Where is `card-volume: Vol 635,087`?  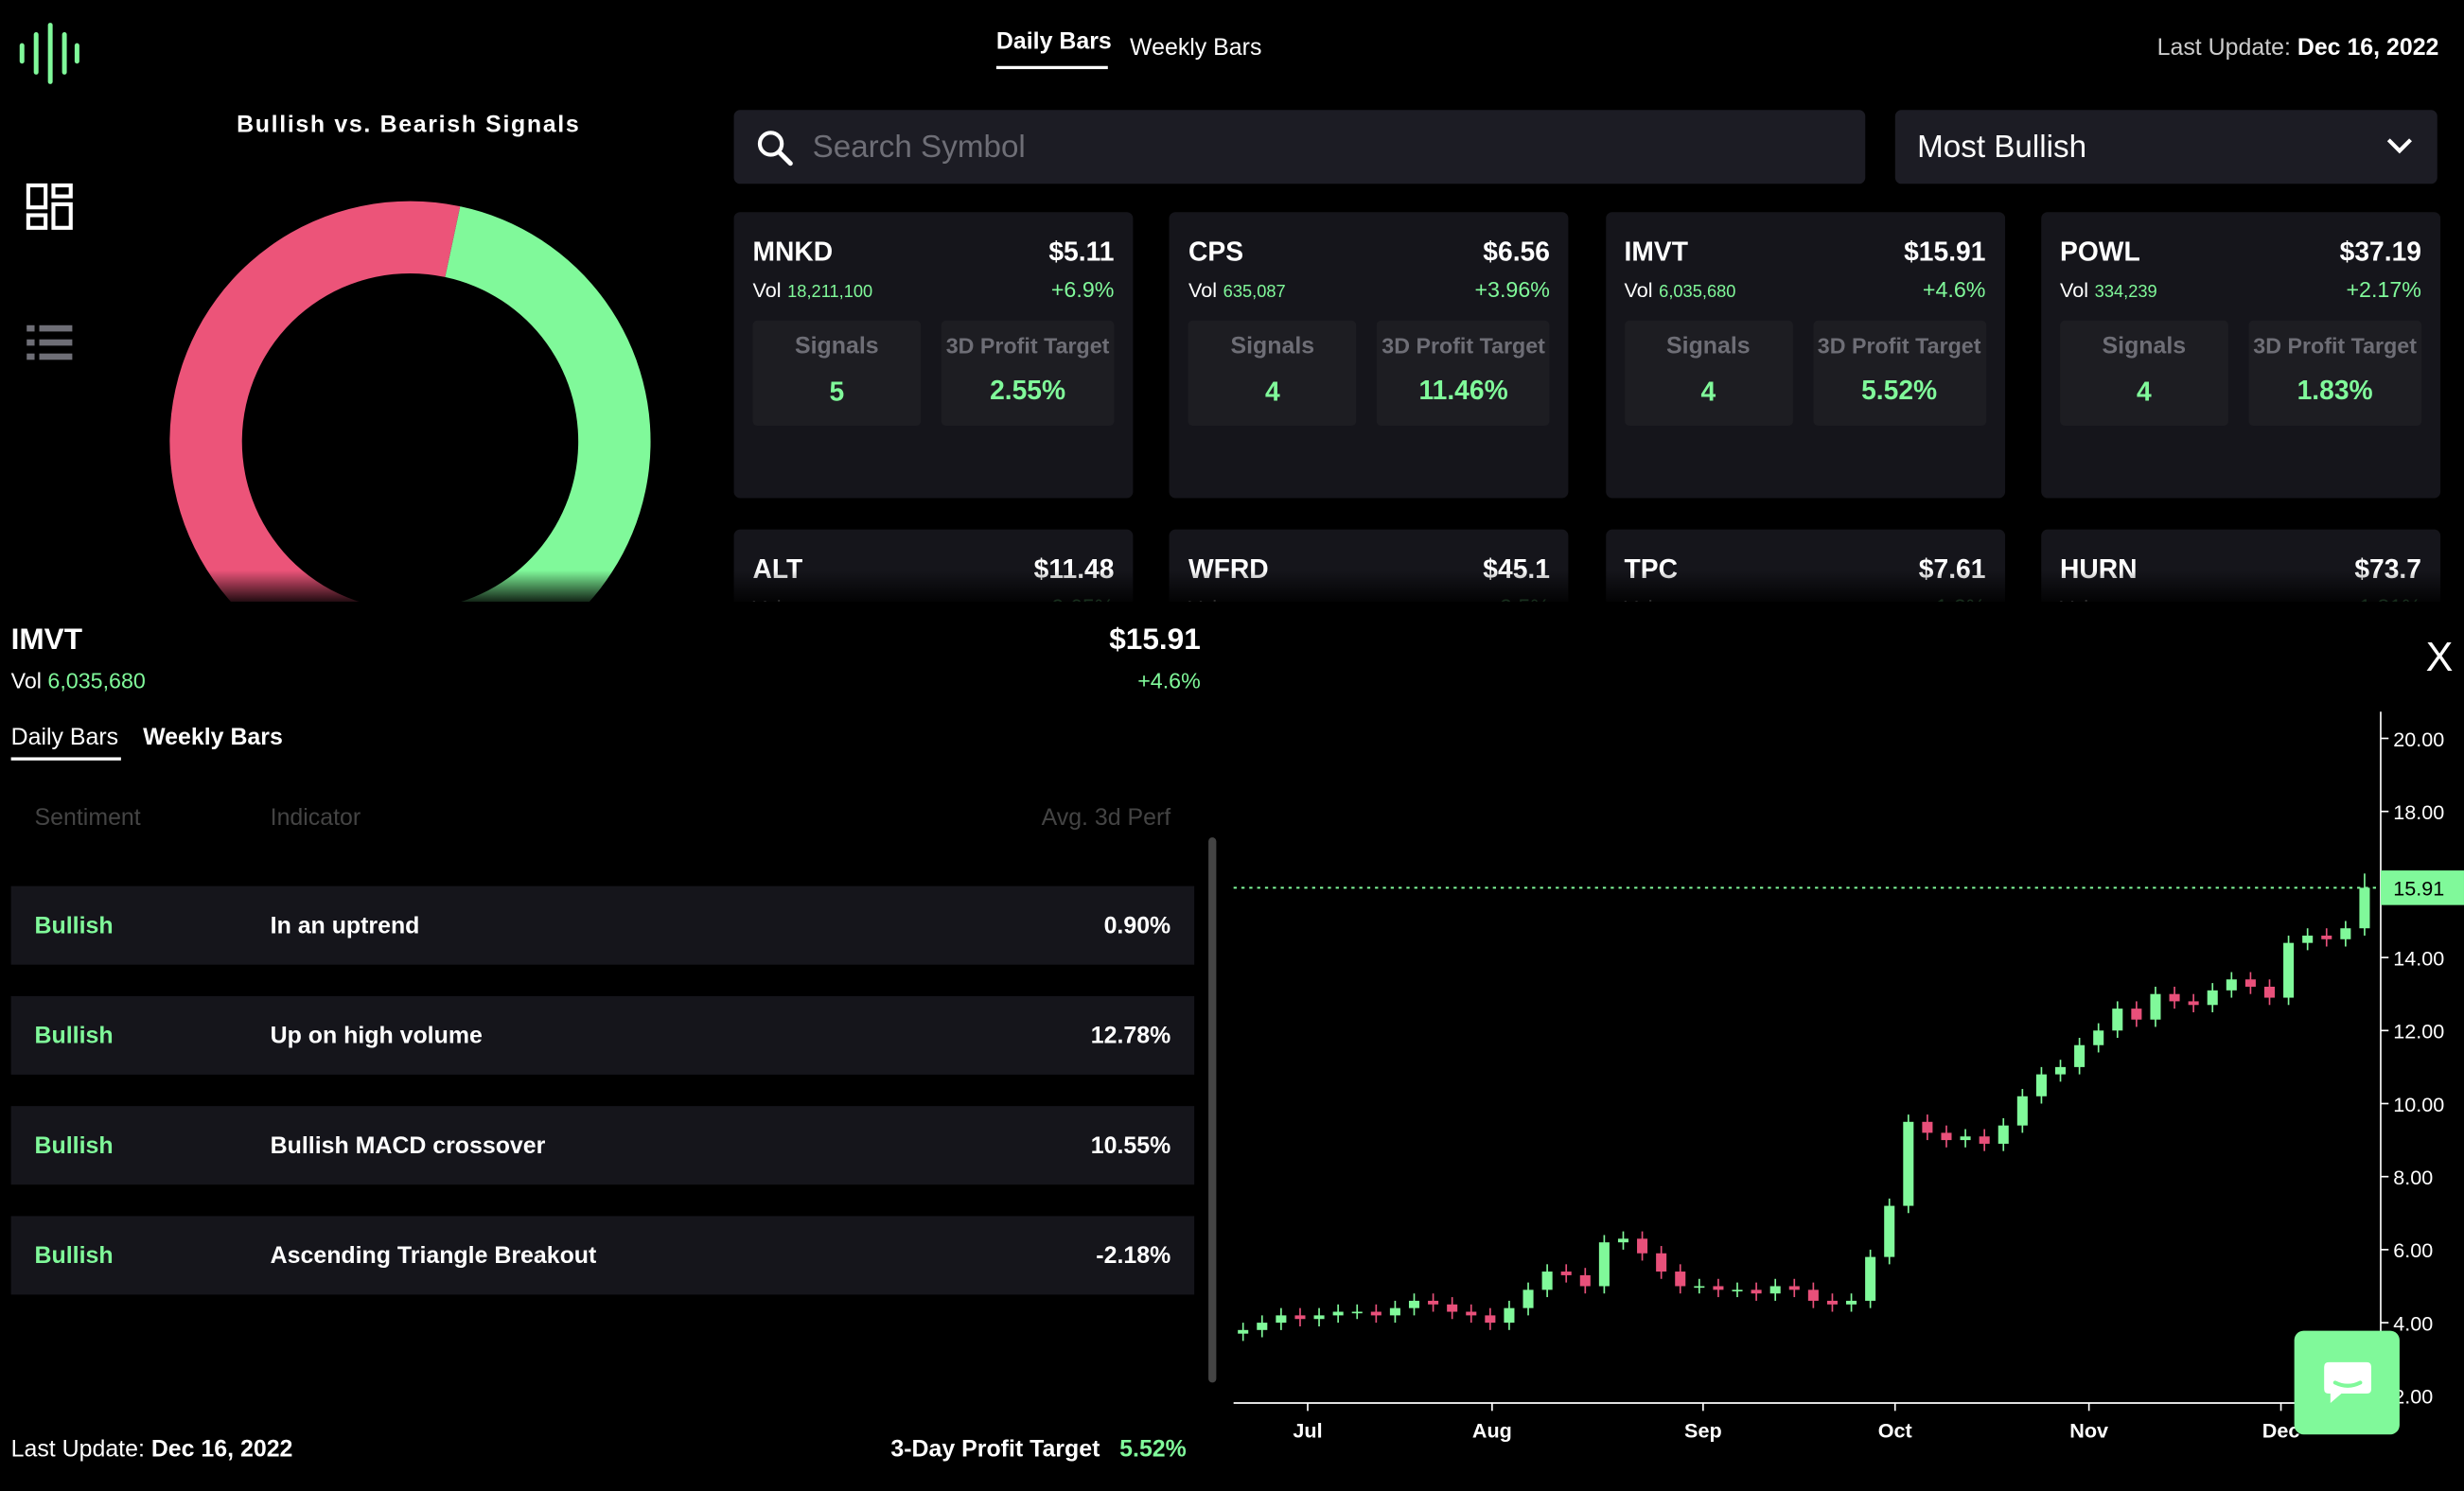
card-volume: Vol 635,087 is located at coordinates (1237, 290).